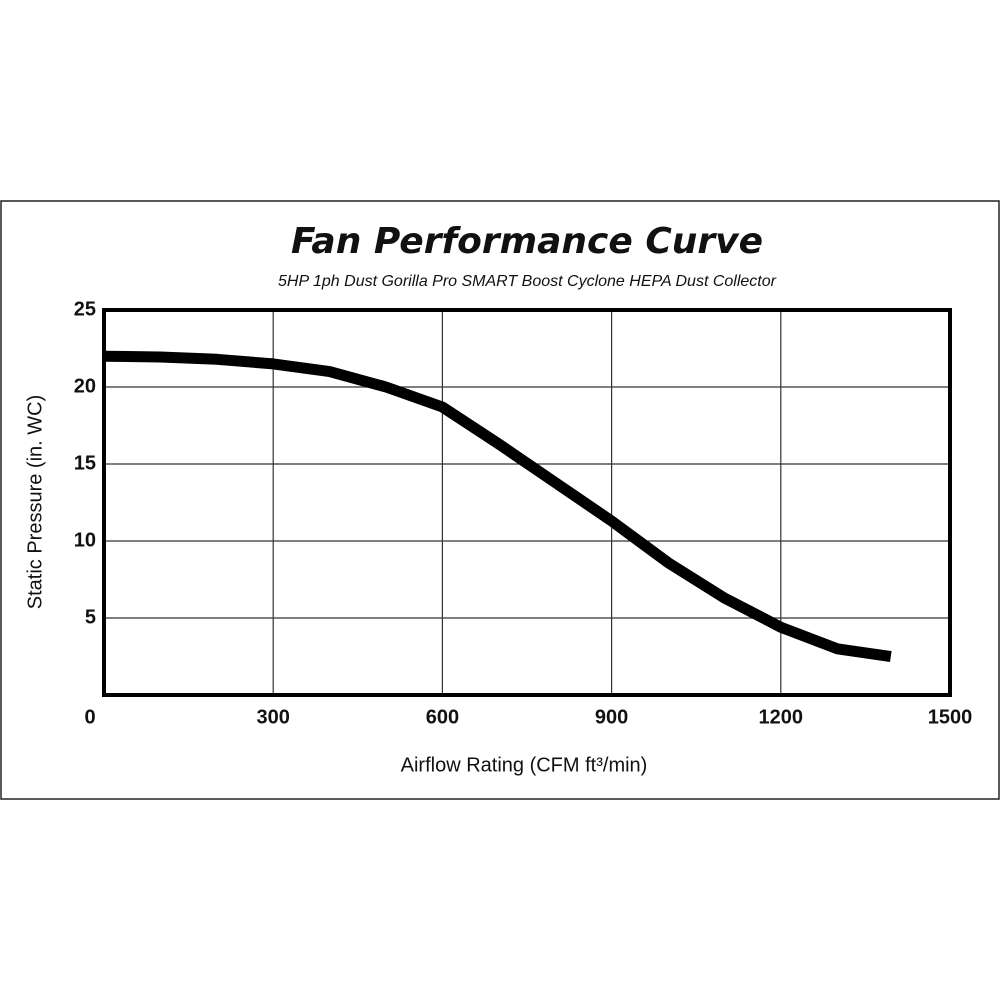  What do you see at coordinates (950, 717) in the screenshot?
I see `x-tick-label: 1500` at bounding box center [950, 717].